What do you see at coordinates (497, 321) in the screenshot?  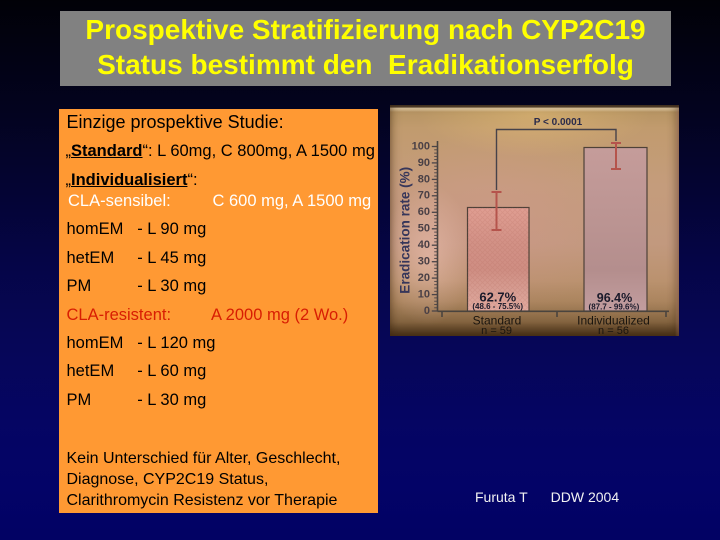 I see `svg-text: Standard` at bounding box center [497, 321].